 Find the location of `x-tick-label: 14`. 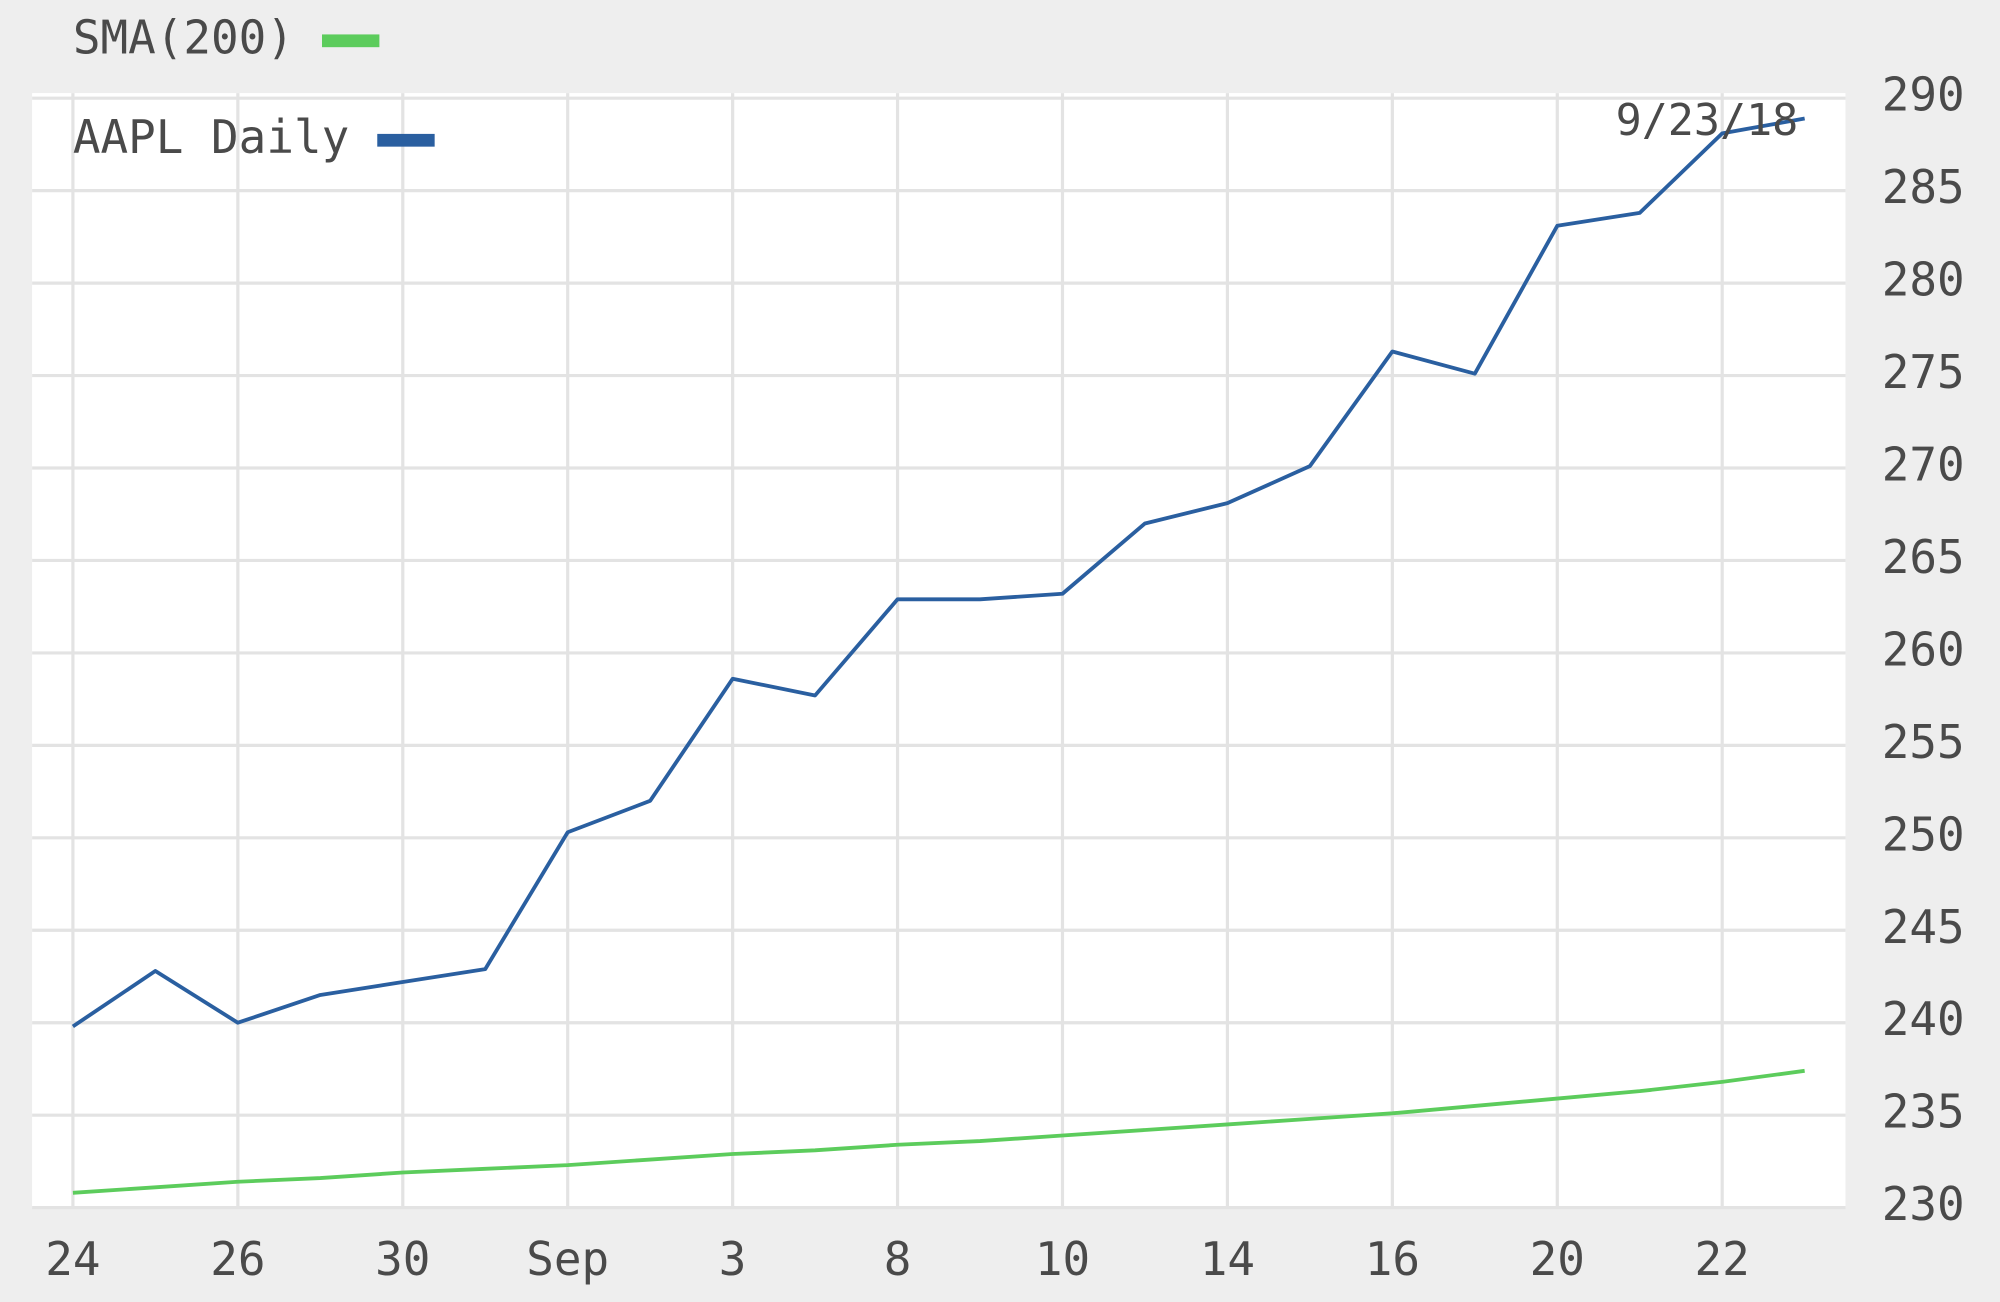

x-tick-label: 14 is located at coordinates (1227, 1259).